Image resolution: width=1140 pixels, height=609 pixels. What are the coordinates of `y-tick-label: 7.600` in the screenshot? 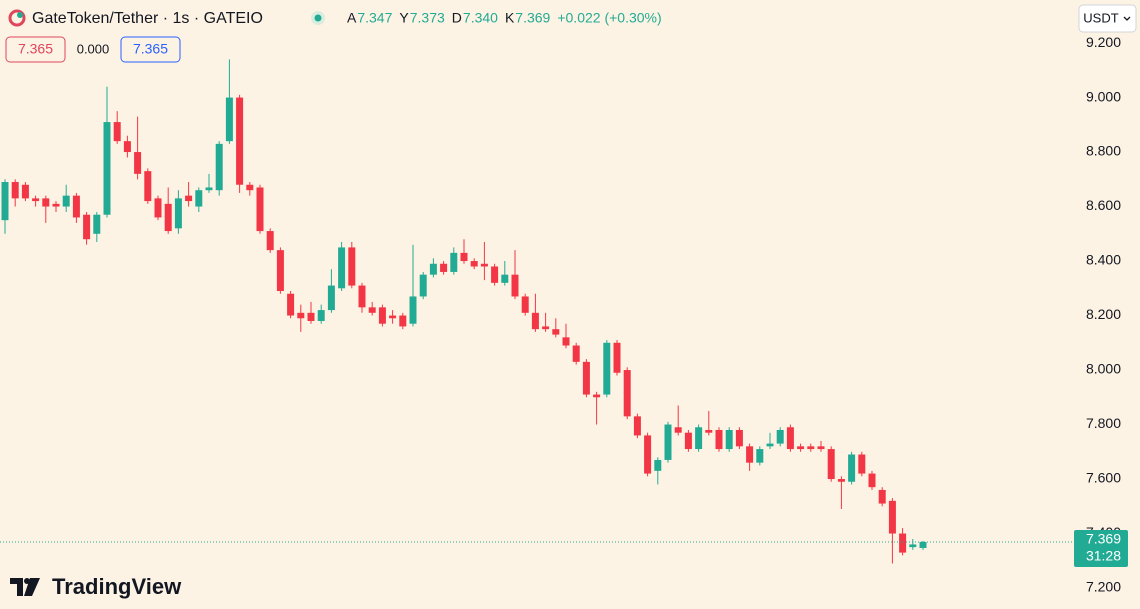 It's located at (1103, 478).